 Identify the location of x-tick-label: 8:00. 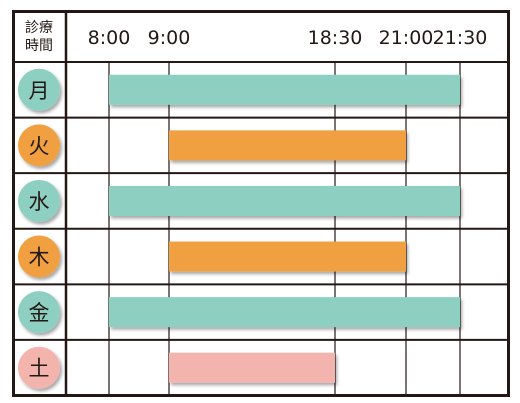
(109, 38).